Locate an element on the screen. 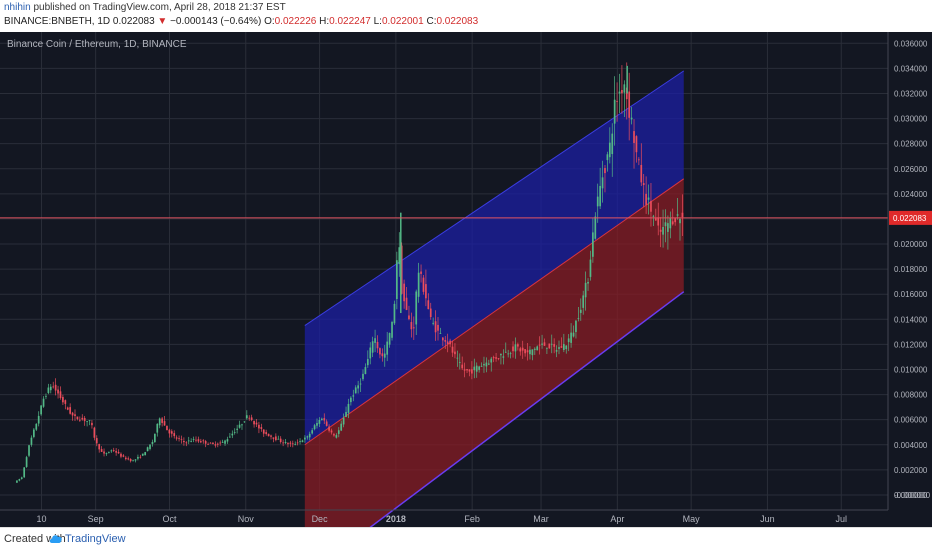 This screenshot has height=551, width=932. y-tick-label: 0.026000 is located at coordinates (911, 169).